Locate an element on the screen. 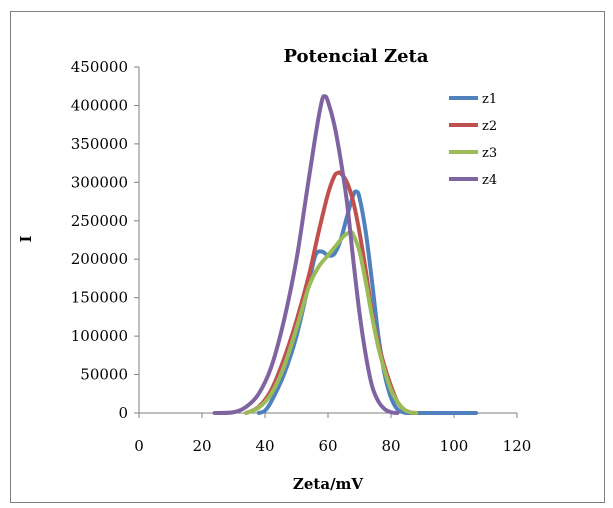 The image size is (613, 508). x-tick-label: 60 is located at coordinates (327, 446).